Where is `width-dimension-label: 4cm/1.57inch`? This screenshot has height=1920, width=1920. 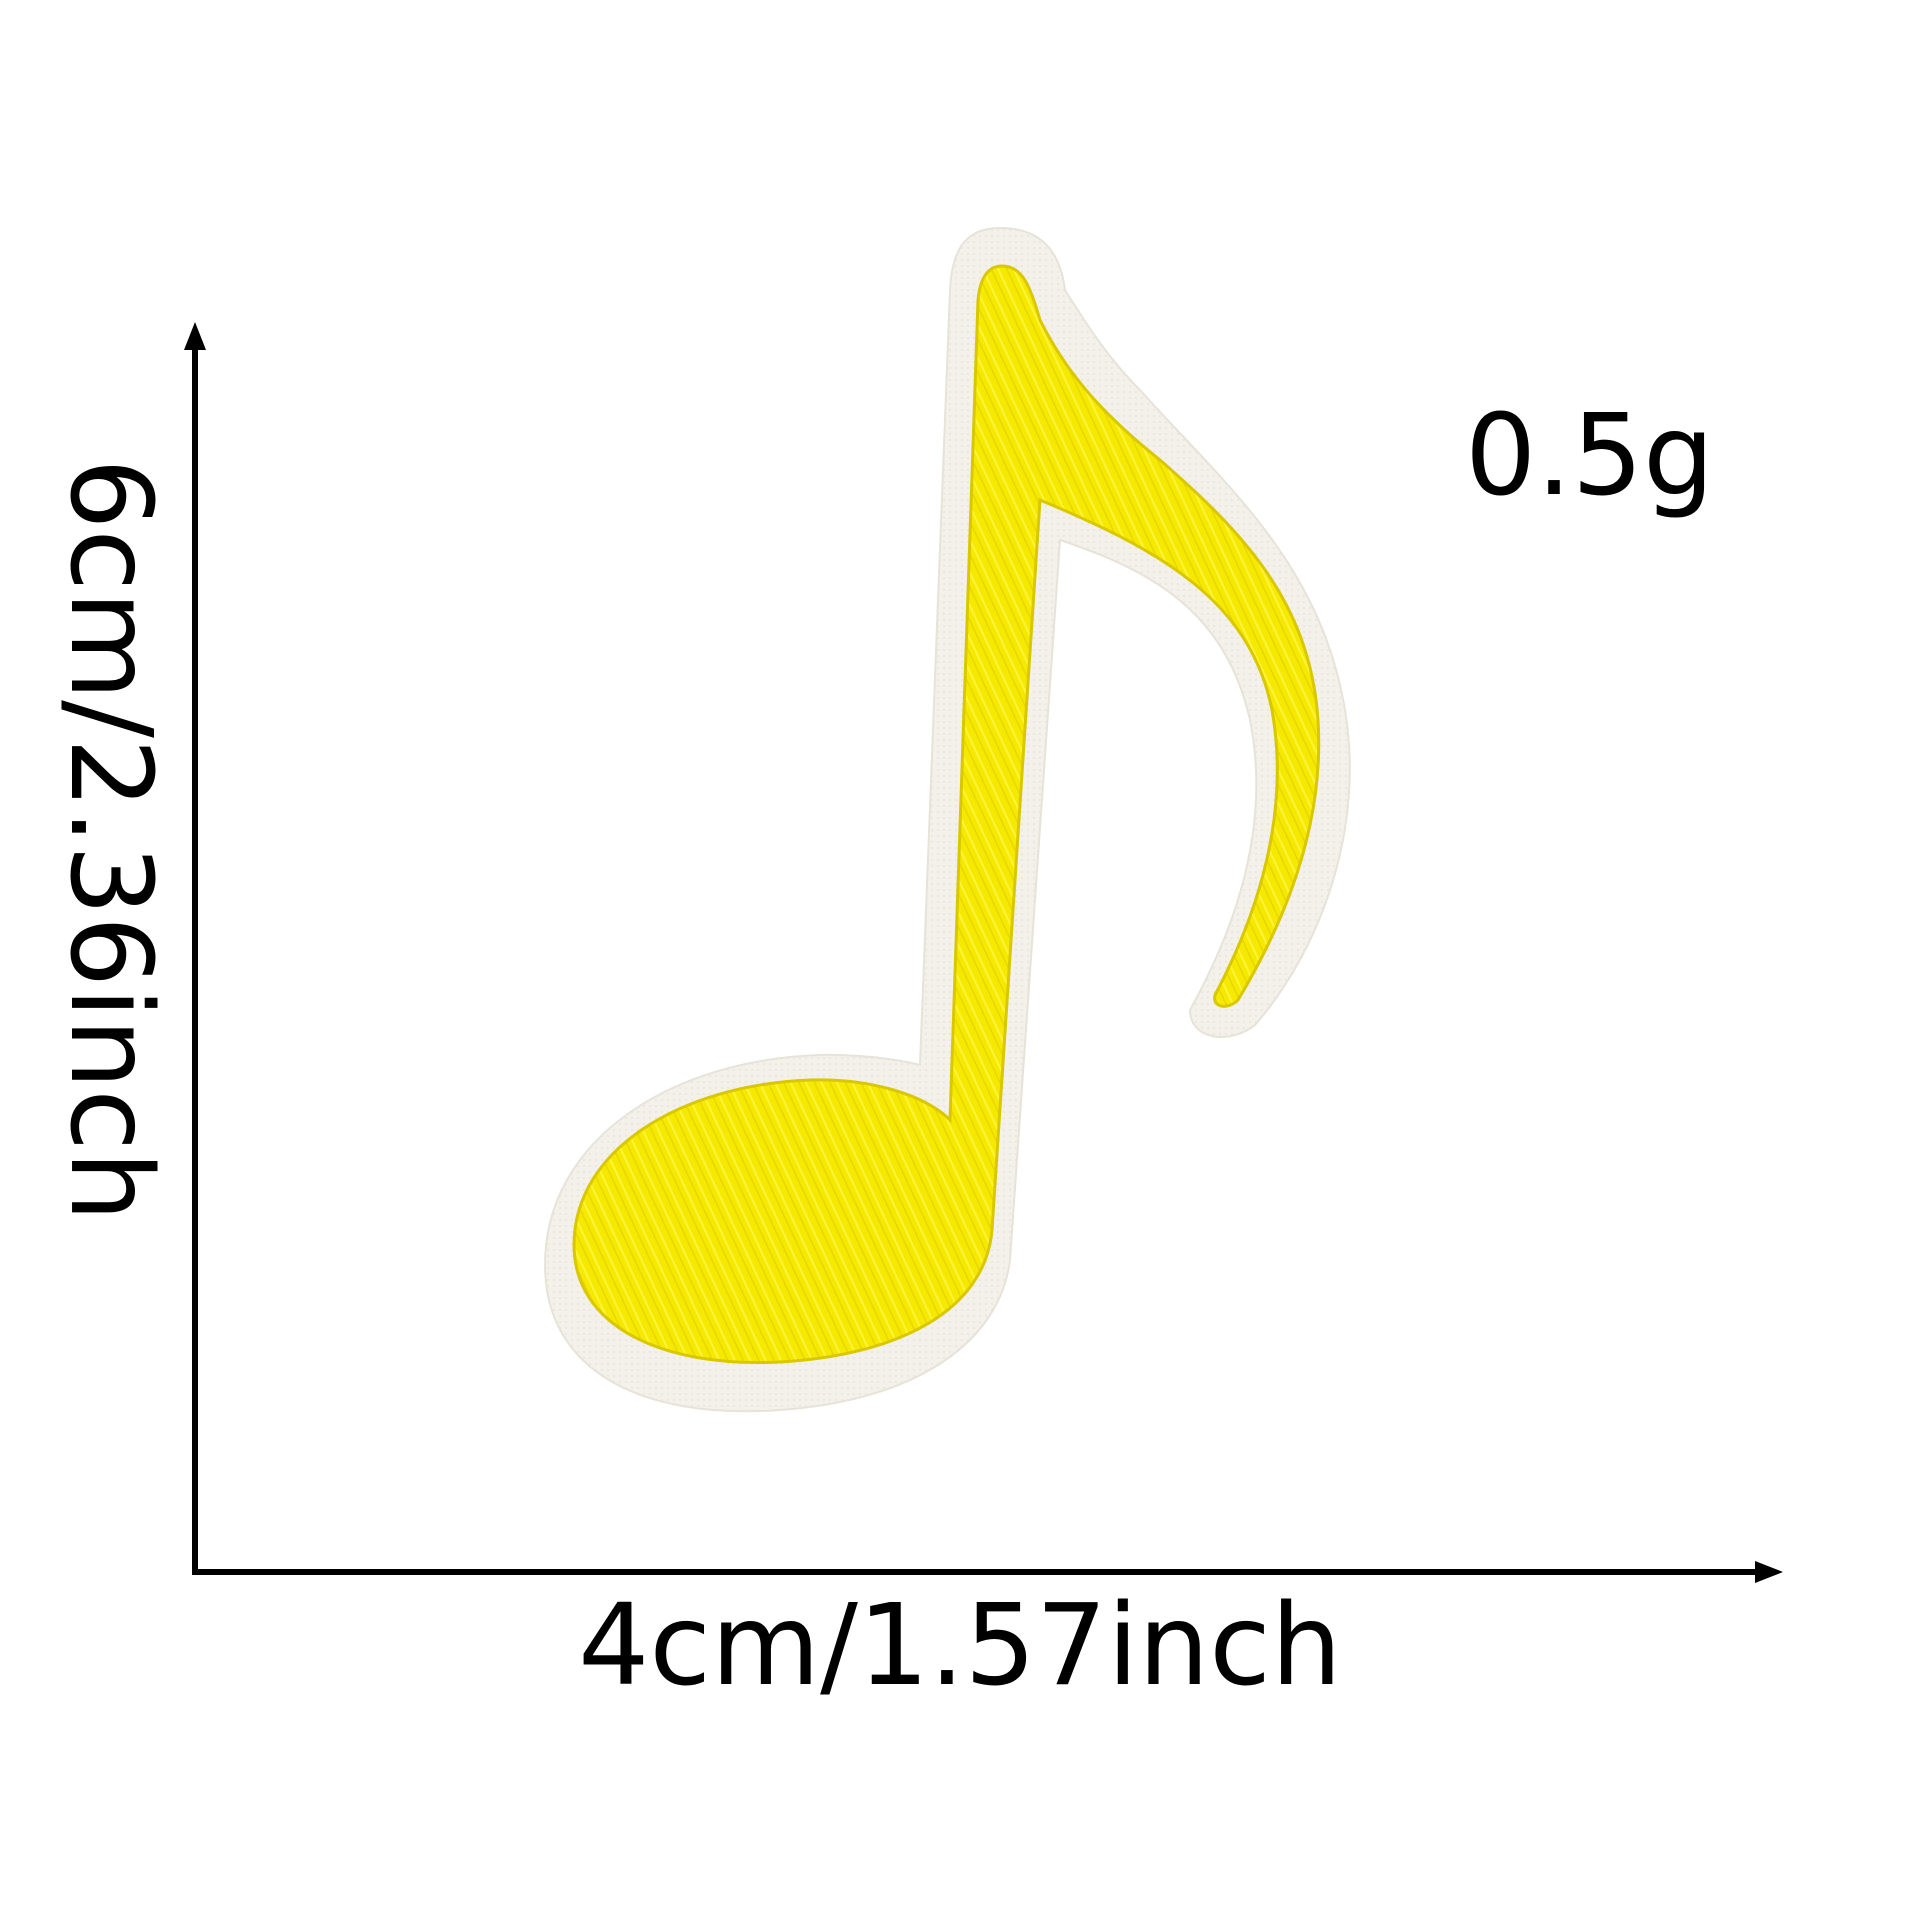 width-dimension-label: 4cm/1.57inch is located at coordinates (960, 1646).